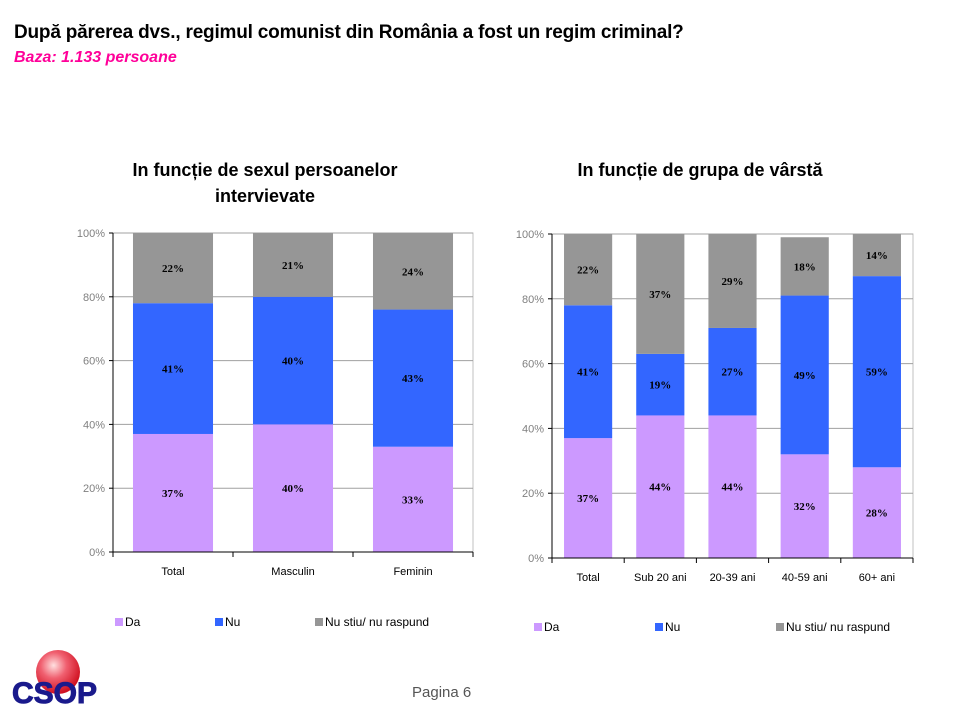  What do you see at coordinates (97, 553) in the screenshot?
I see `chart-1-y-tick-label: 0%` at bounding box center [97, 553].